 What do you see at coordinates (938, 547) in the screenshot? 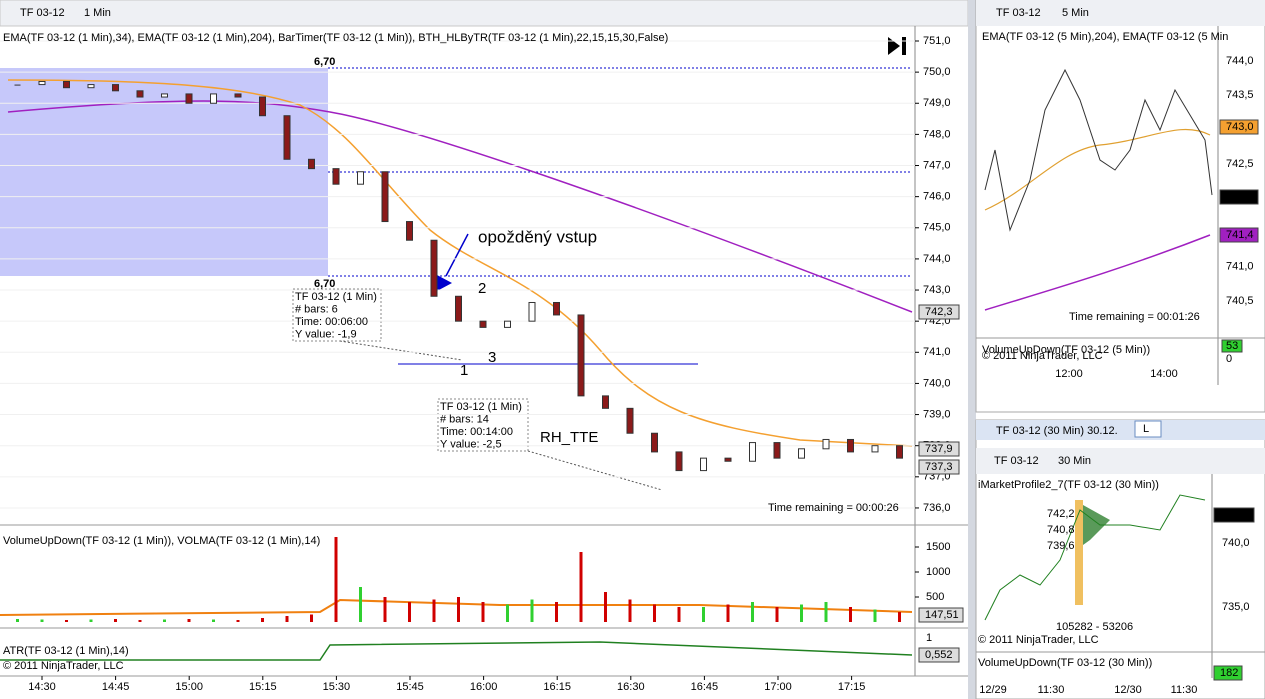
I see `y-tick-label: 1500` at bounding box center [938, 547].